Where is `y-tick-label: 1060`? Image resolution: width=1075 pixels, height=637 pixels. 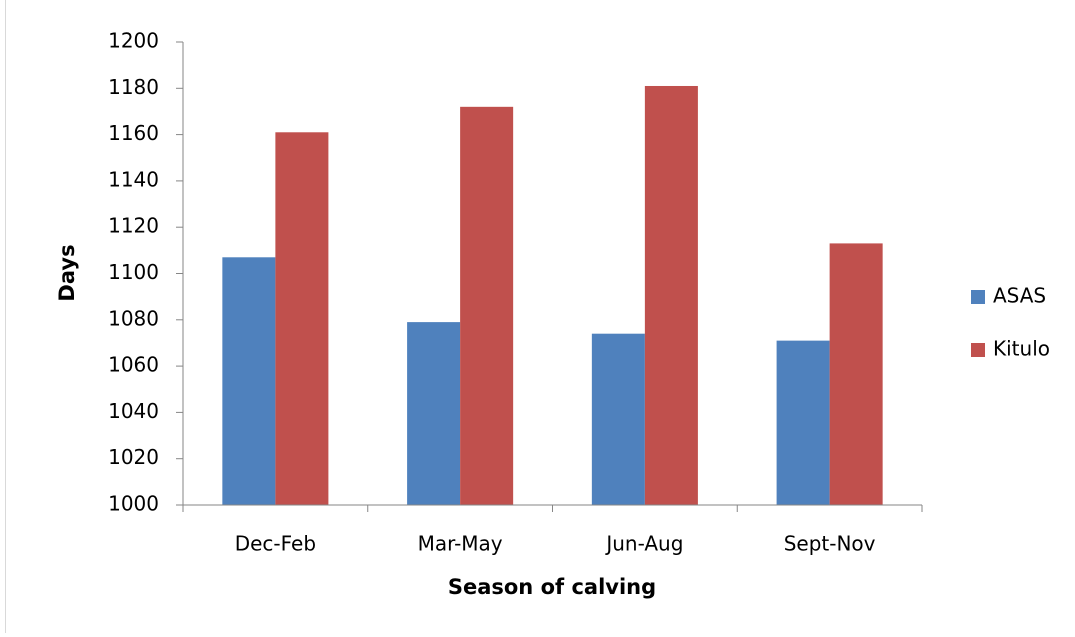
y-tick-label: 1060 is located at coordinates (133, 365).